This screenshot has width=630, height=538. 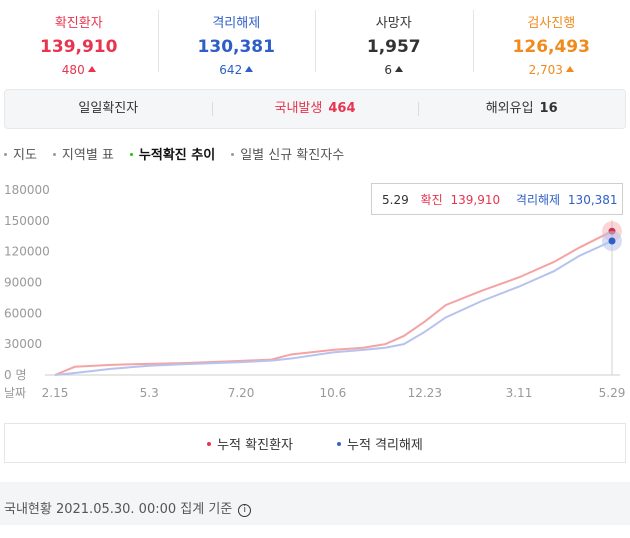 I want to click on stat-testing: 검사진행 126,493 2,703, so click(x=551, y=41).